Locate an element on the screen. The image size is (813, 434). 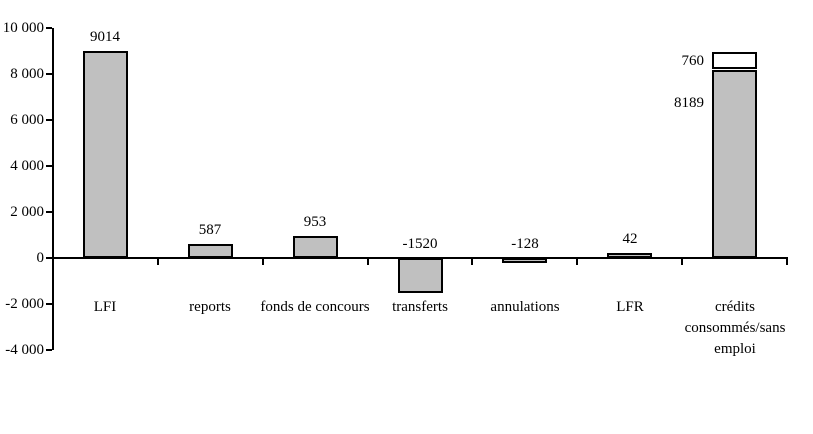
stacked-value-label-bottom: 8189 is located at coordinates (689, 103).